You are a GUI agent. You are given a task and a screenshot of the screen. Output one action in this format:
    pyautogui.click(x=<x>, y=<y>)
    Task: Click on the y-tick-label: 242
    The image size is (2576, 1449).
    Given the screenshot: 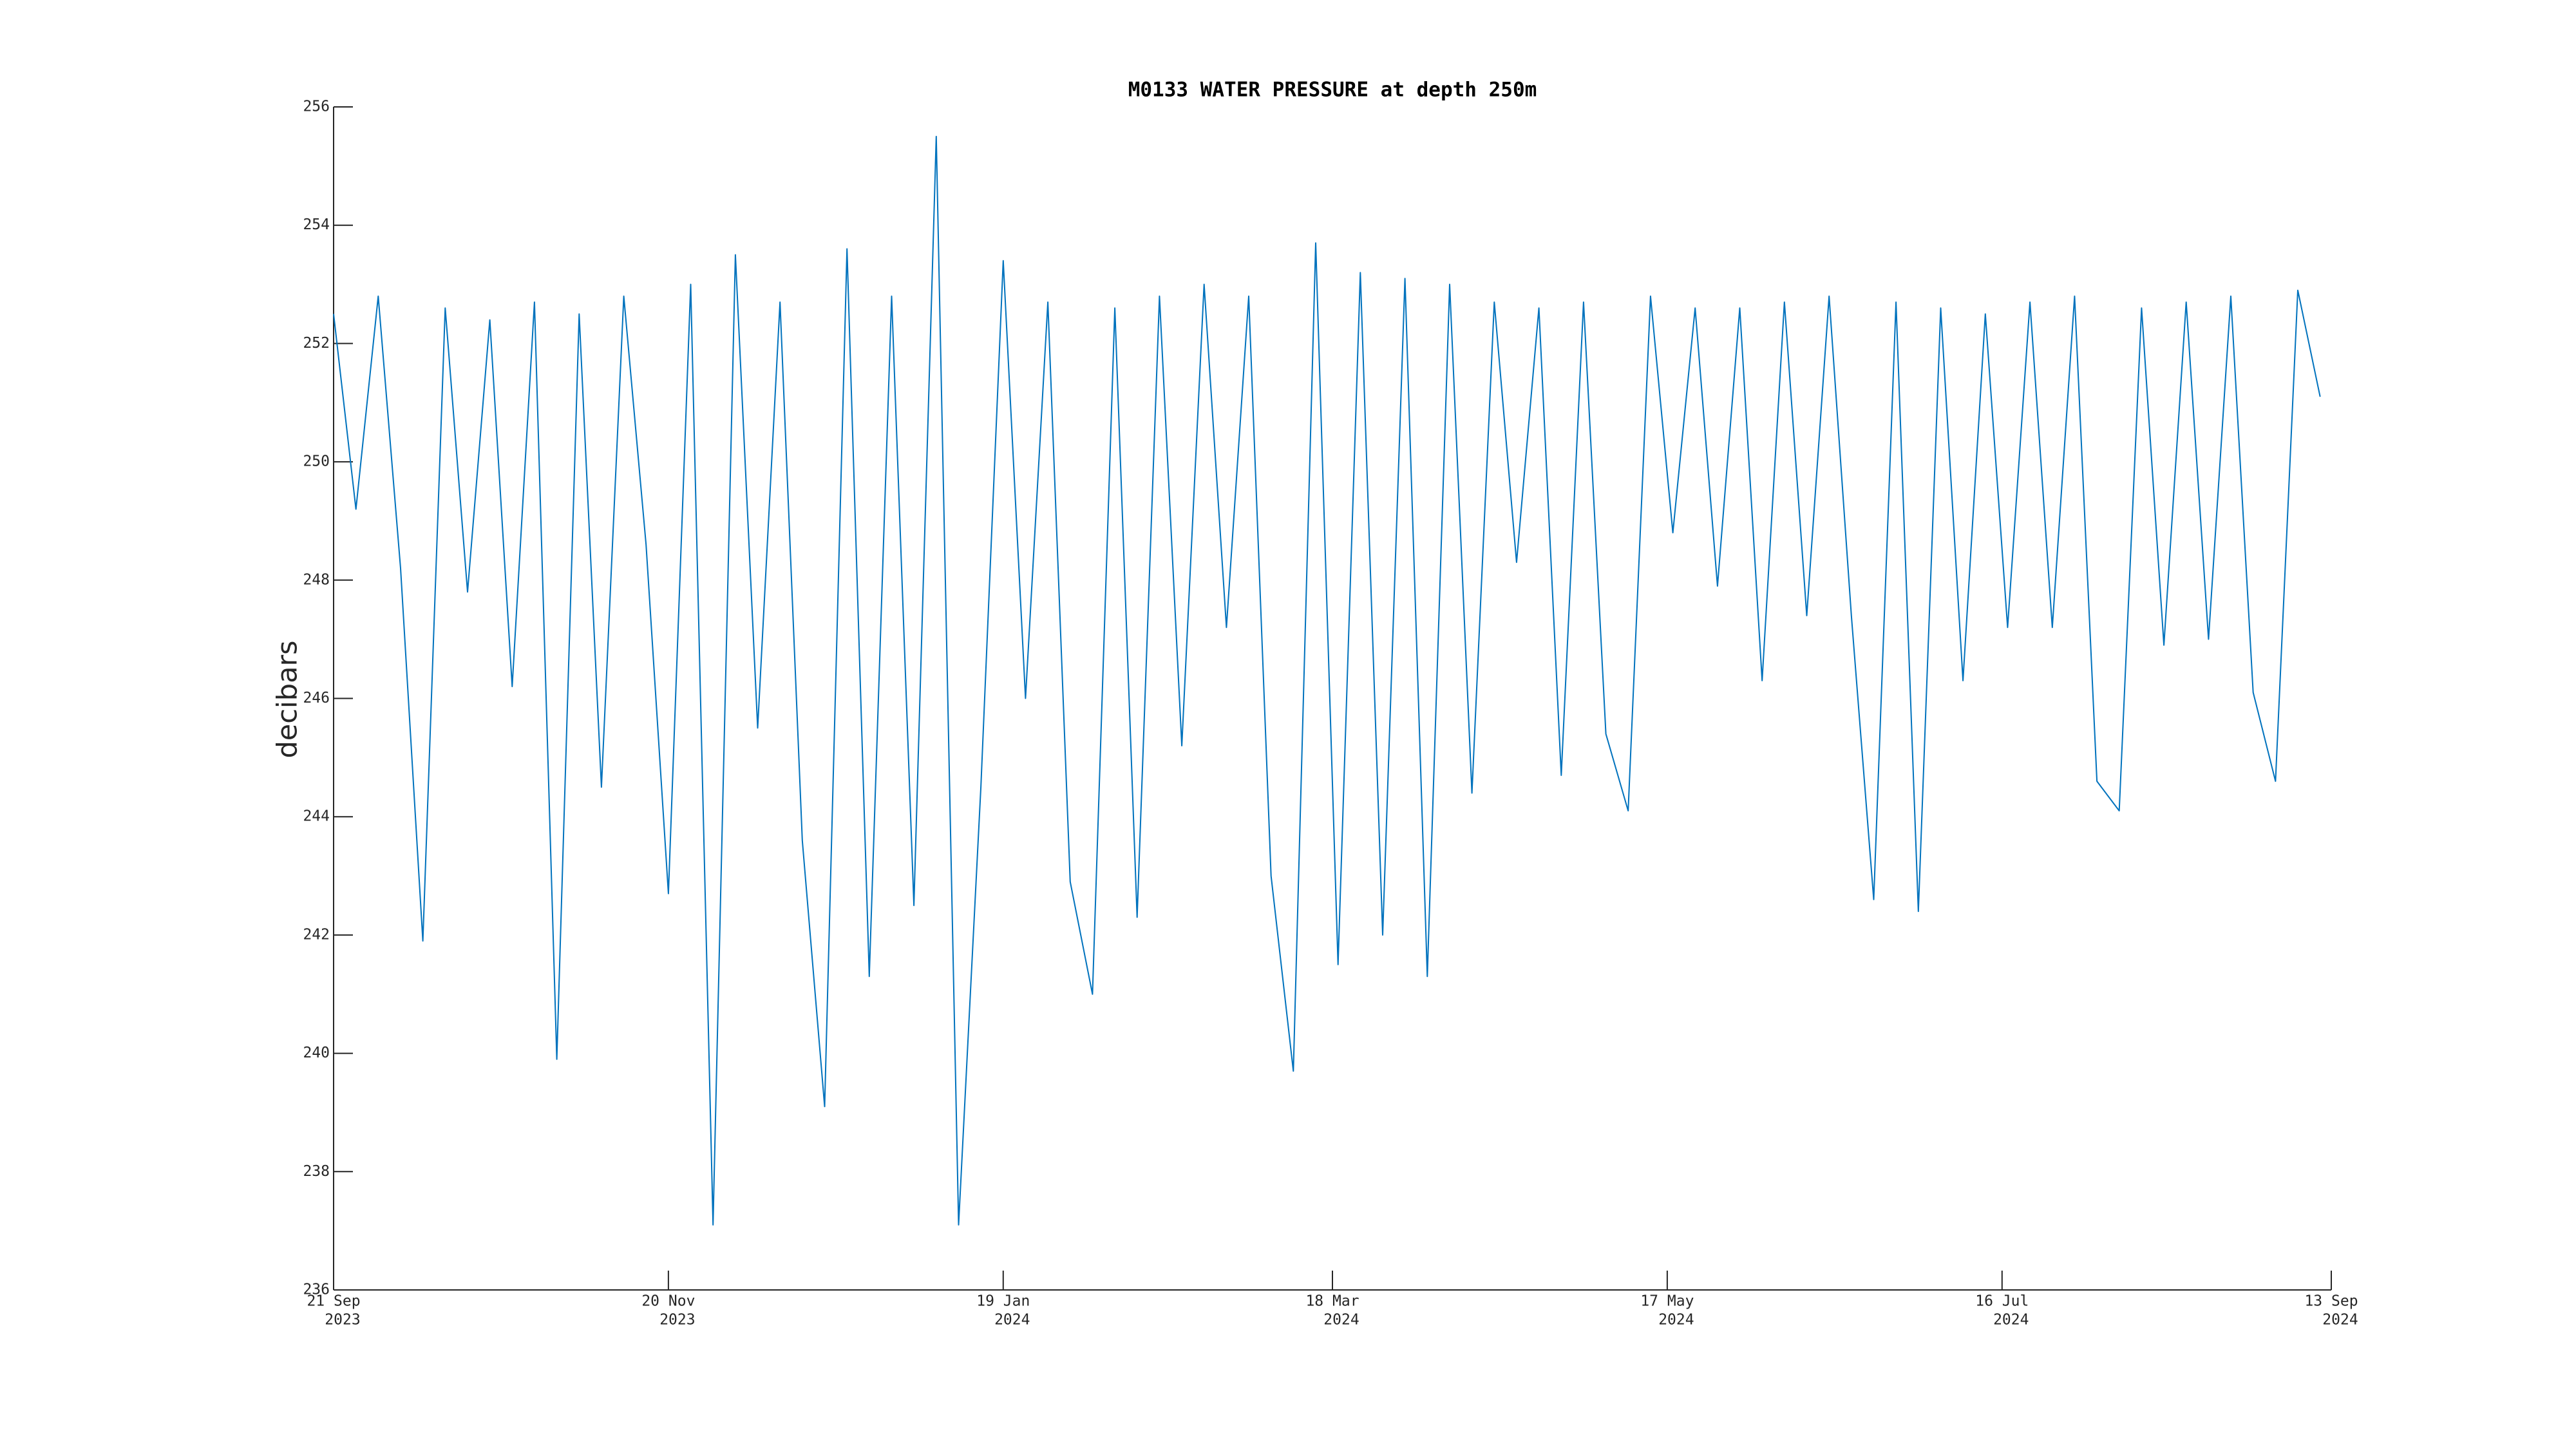 What is the action you would take?
    pyautogui.click(x=317, y=935)
    